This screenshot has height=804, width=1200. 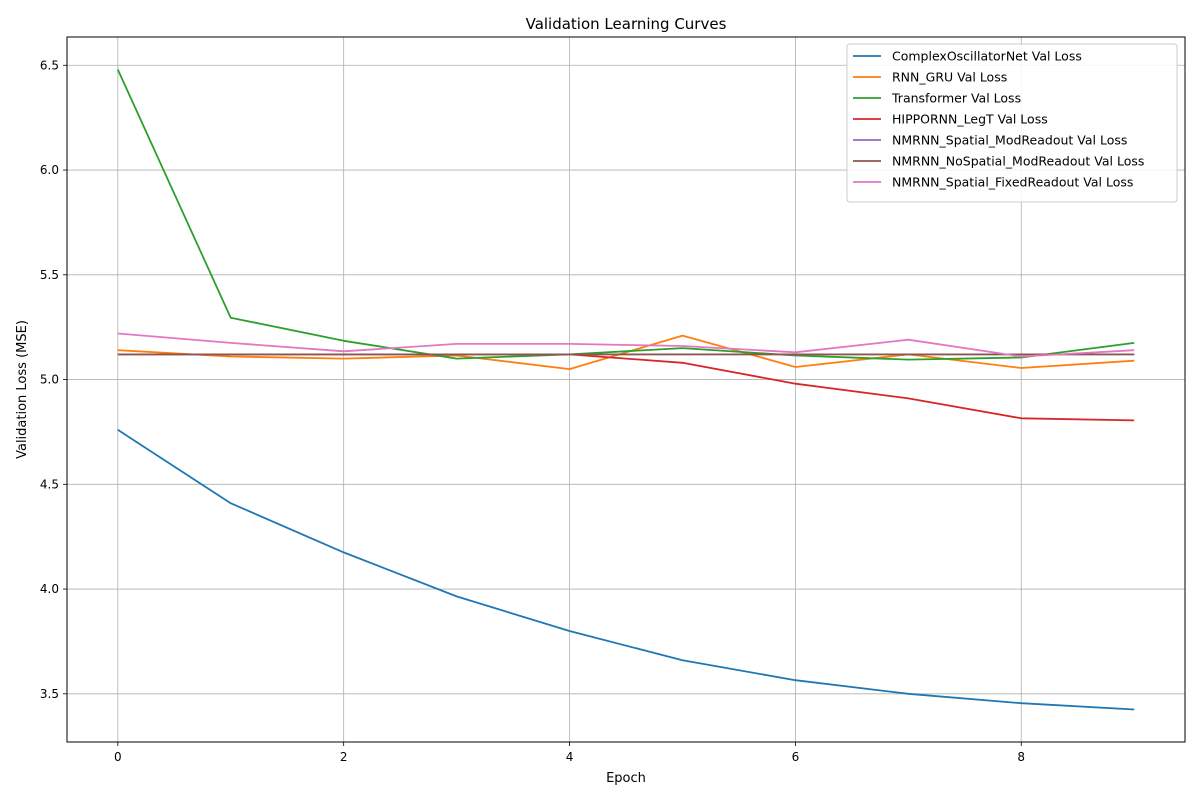 I want to click on series-line-rnn-gru-val-loss, so click(x=626, y=352).